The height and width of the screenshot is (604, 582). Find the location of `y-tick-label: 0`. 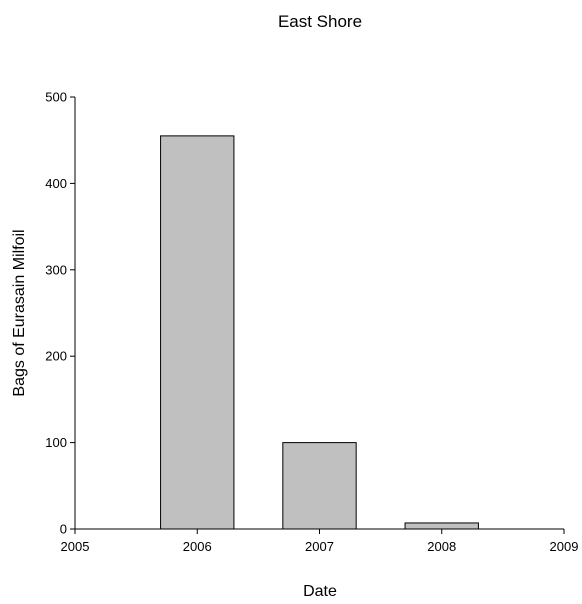

y-tick-label: 0 is located at coordinates (63, 529).